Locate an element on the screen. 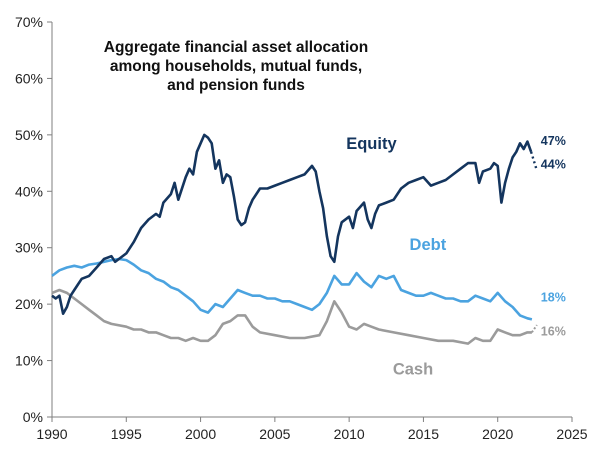 This screenshot has width=600, height=458. end-value-label-equity: 47% is located at coordinates (553, 141).